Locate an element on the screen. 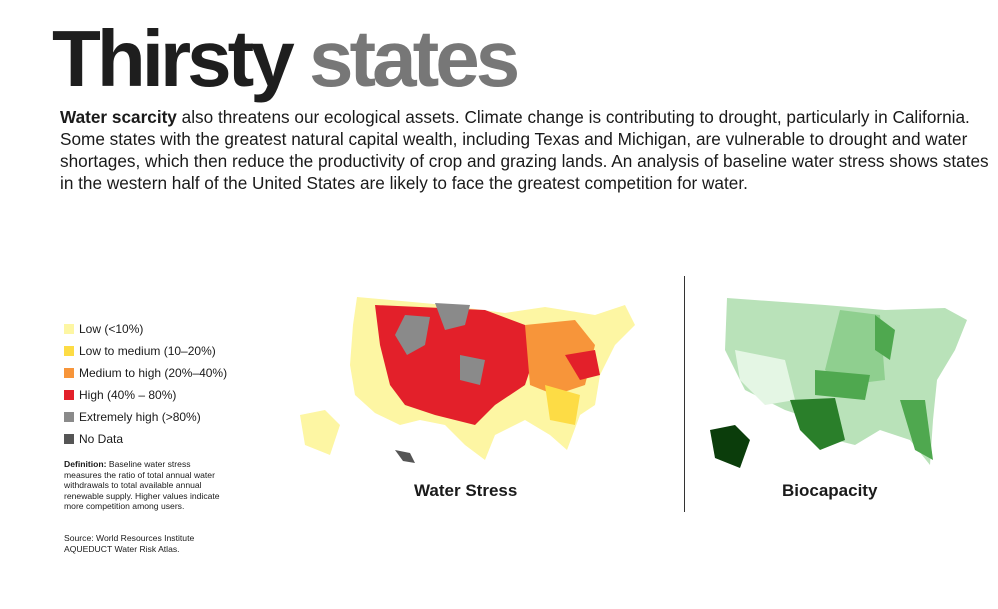 Image resolution: width=998 pixels, height=609 pixels. legend-label: Low to medium (10–20%) is located at coordinates (147, 351).